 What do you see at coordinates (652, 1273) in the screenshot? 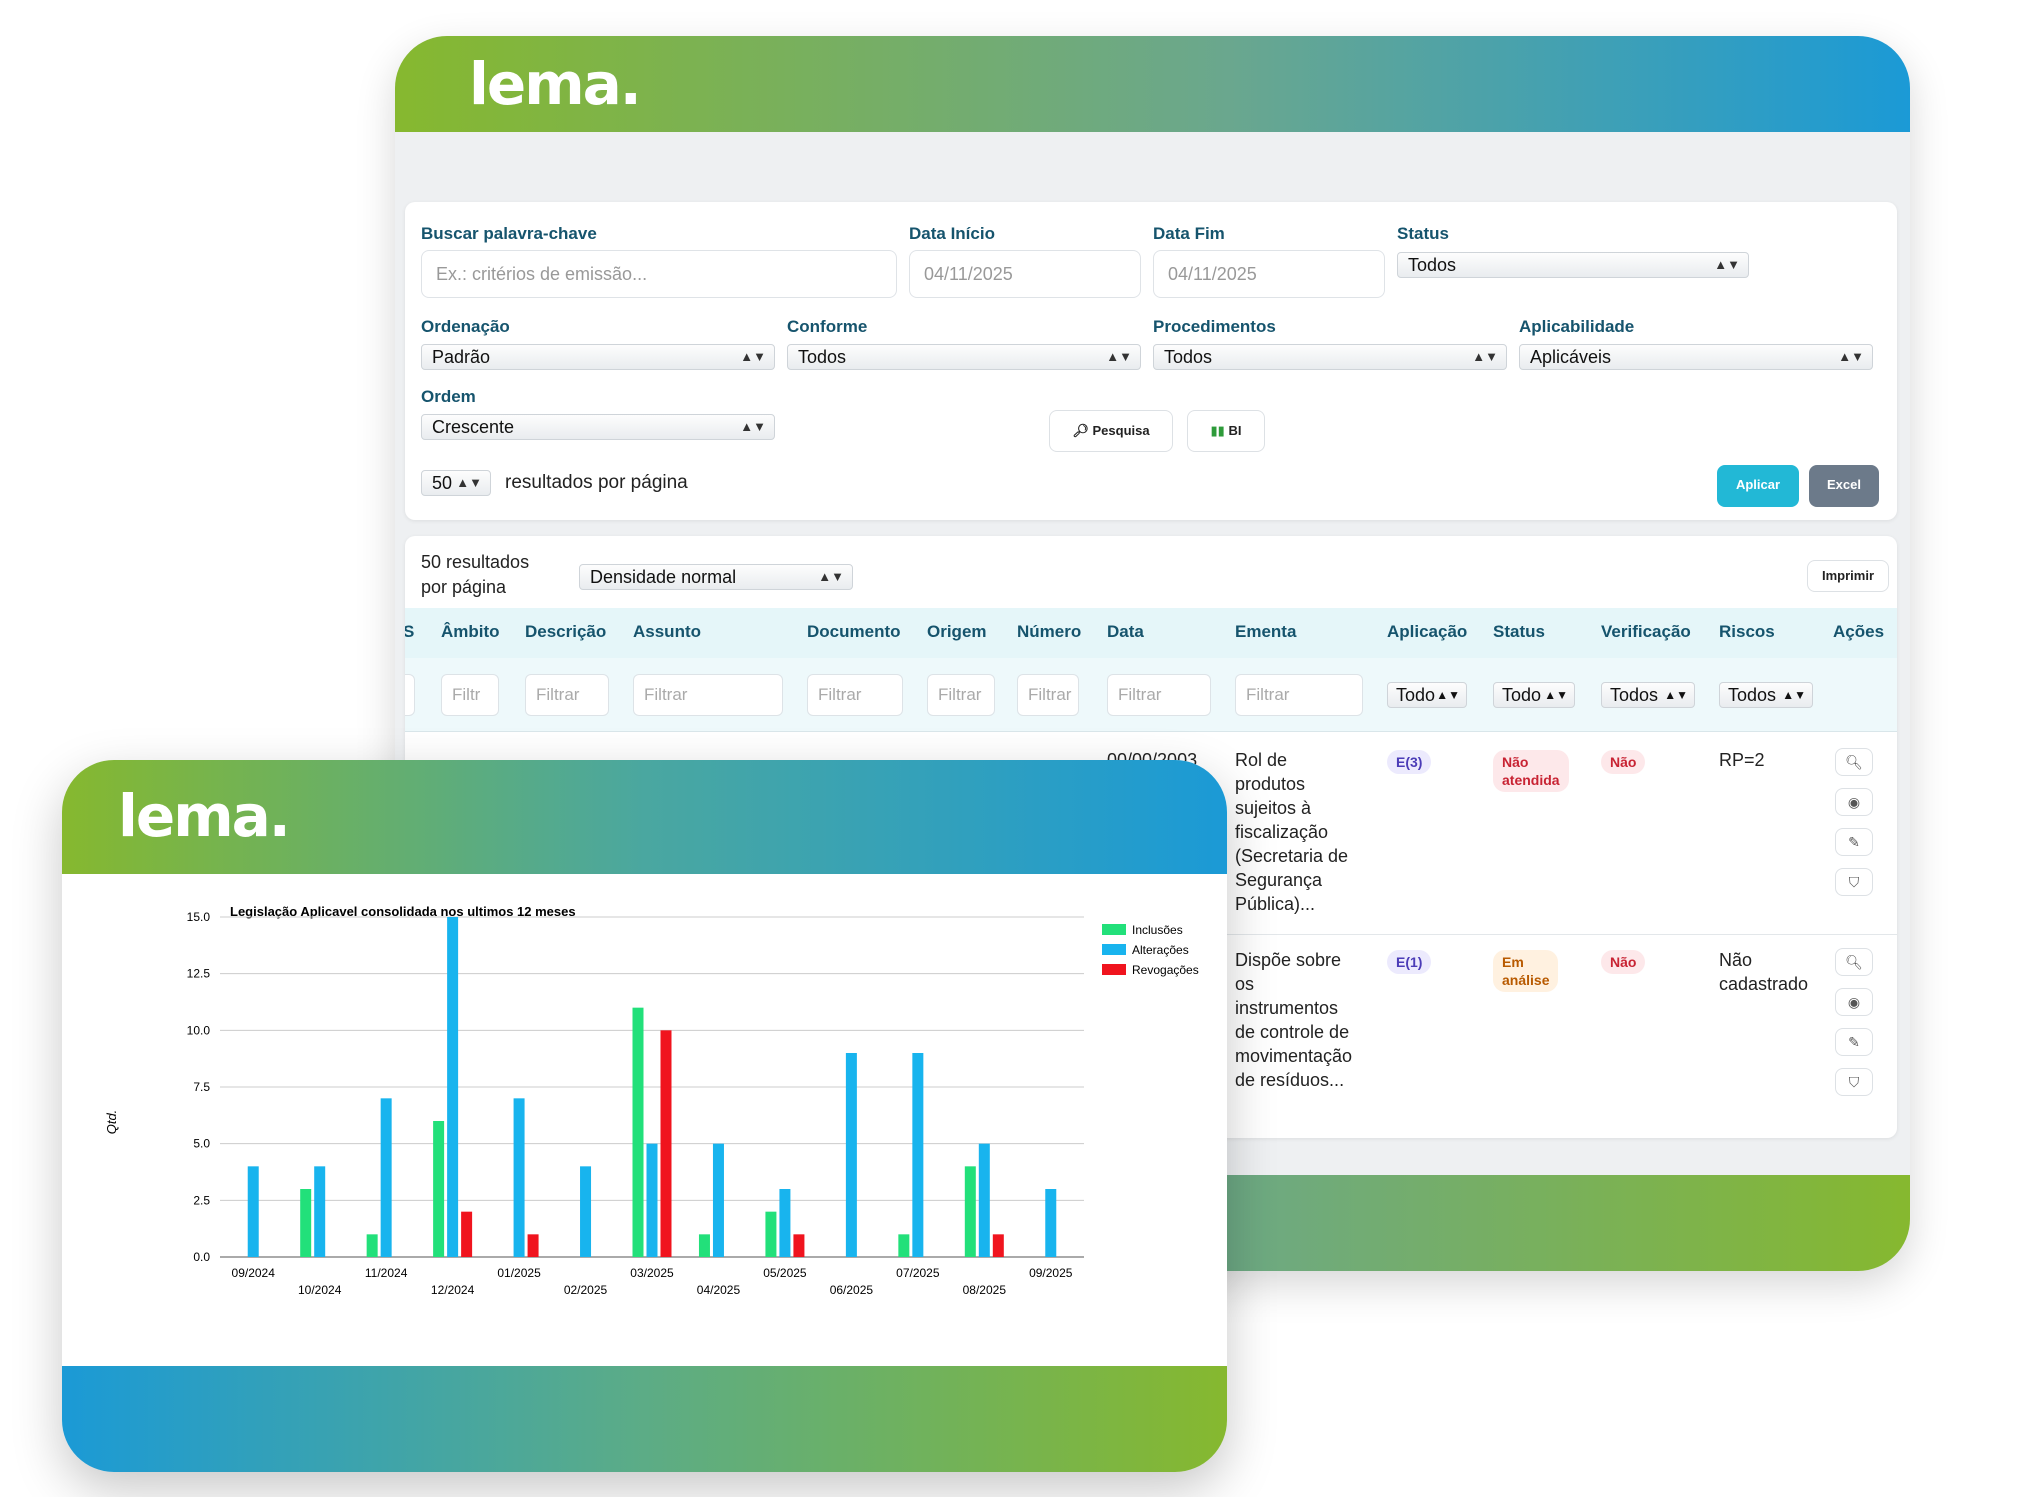
I see `x-tick-label: 03/2025` at bounding box center [652, 1273].